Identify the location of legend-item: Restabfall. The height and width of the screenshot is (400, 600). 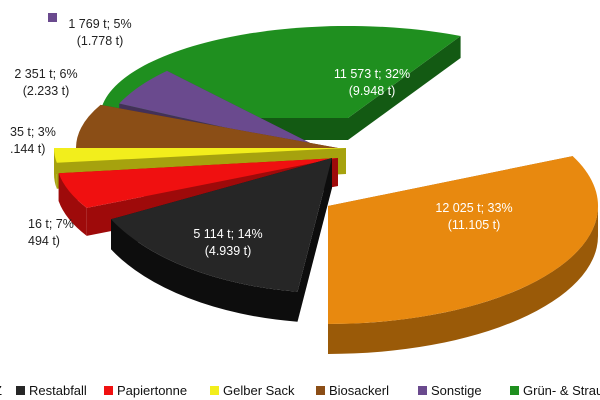
(51, 390).